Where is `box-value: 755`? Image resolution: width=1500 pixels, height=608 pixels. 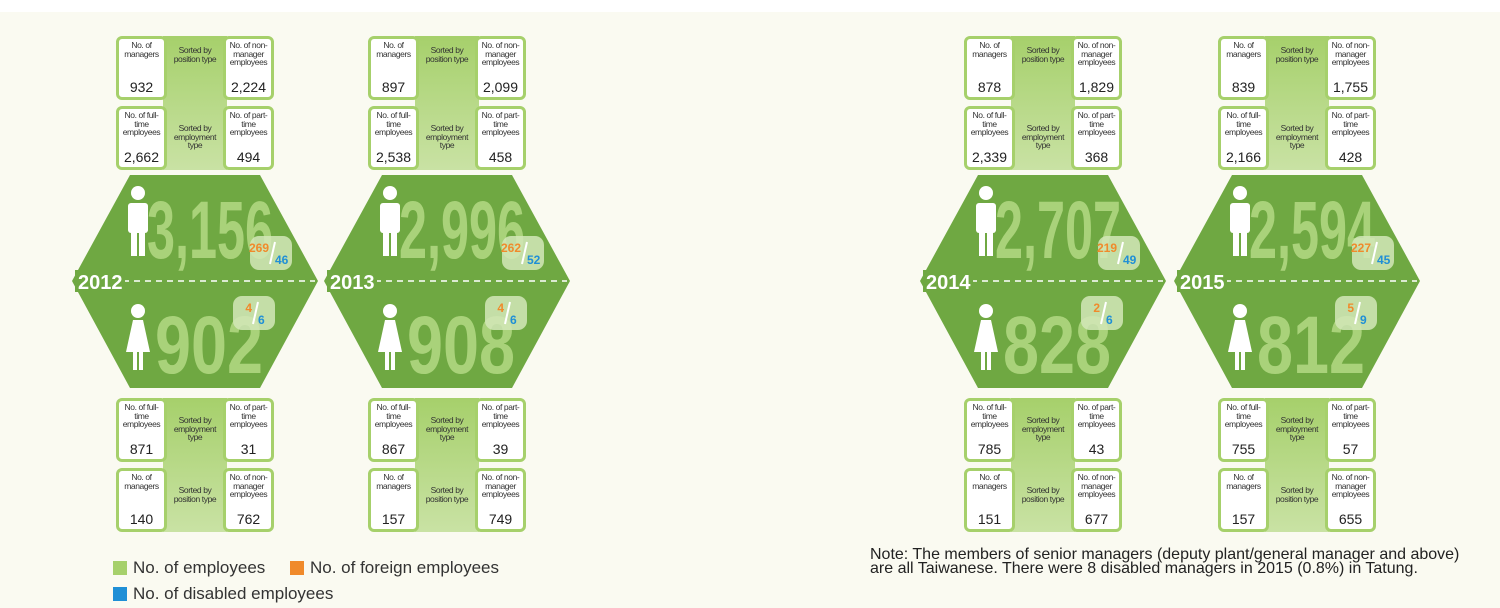
box-value: 755 is located at coordinates (1243, 449).